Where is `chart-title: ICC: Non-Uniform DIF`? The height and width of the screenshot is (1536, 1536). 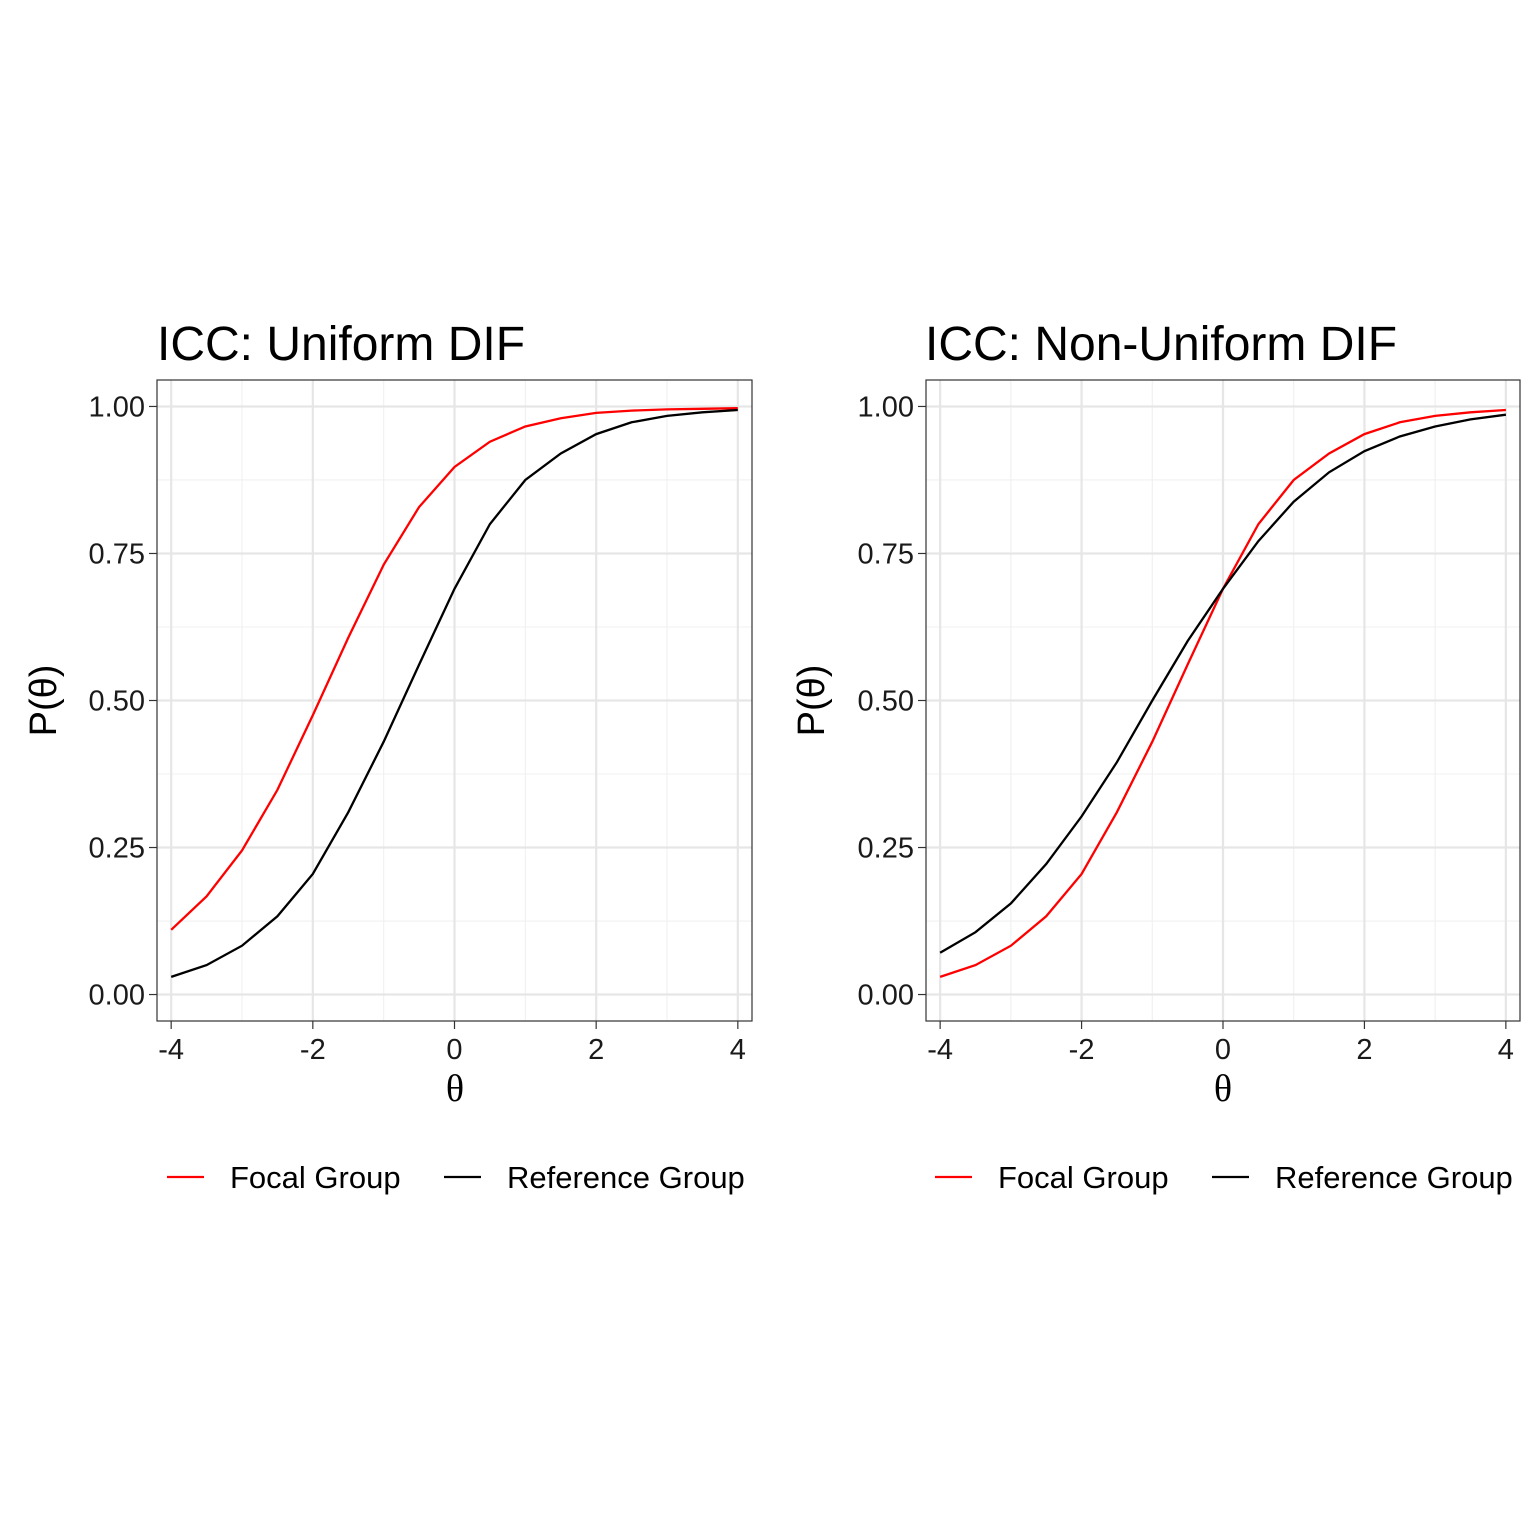
chart-title: ICC: Non-Uniform DIF is located at coordinates (1161, 344).